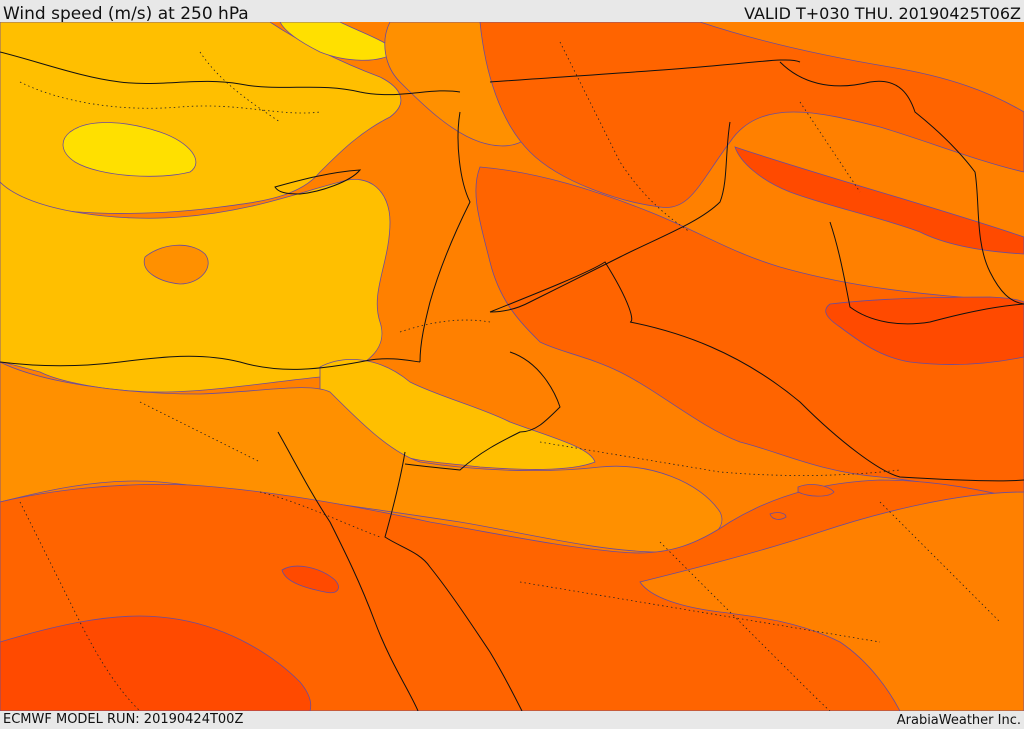 Image resolution: width=1024 pixels, height=729 pixels. I want to click on border-syria-iraq, so click(645, 71).